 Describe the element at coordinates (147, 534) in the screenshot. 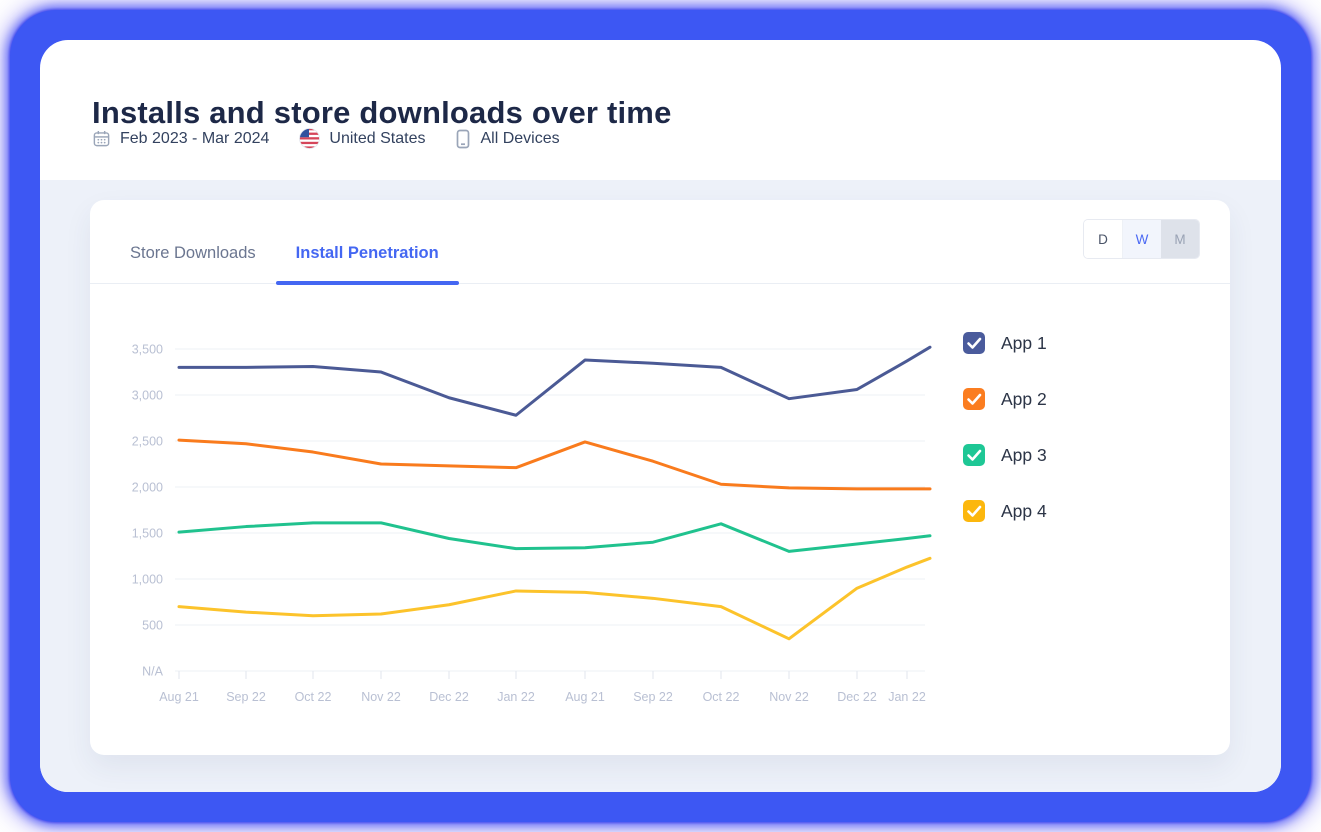

I see `y-axis-label: 1,500` at that location.